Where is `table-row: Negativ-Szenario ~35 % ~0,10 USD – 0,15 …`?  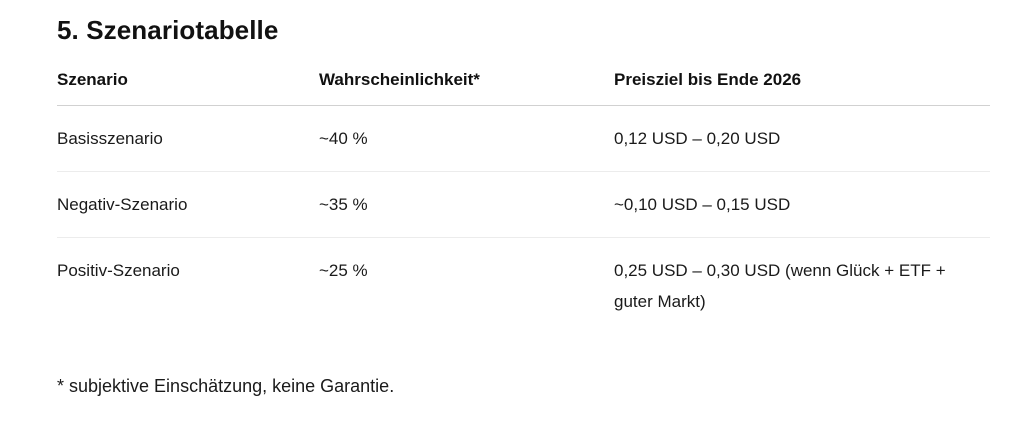 table-row: Negativ-Szenario ~35 % ~0,10 USD – 0,15 … is located at coordinates (523, 204).